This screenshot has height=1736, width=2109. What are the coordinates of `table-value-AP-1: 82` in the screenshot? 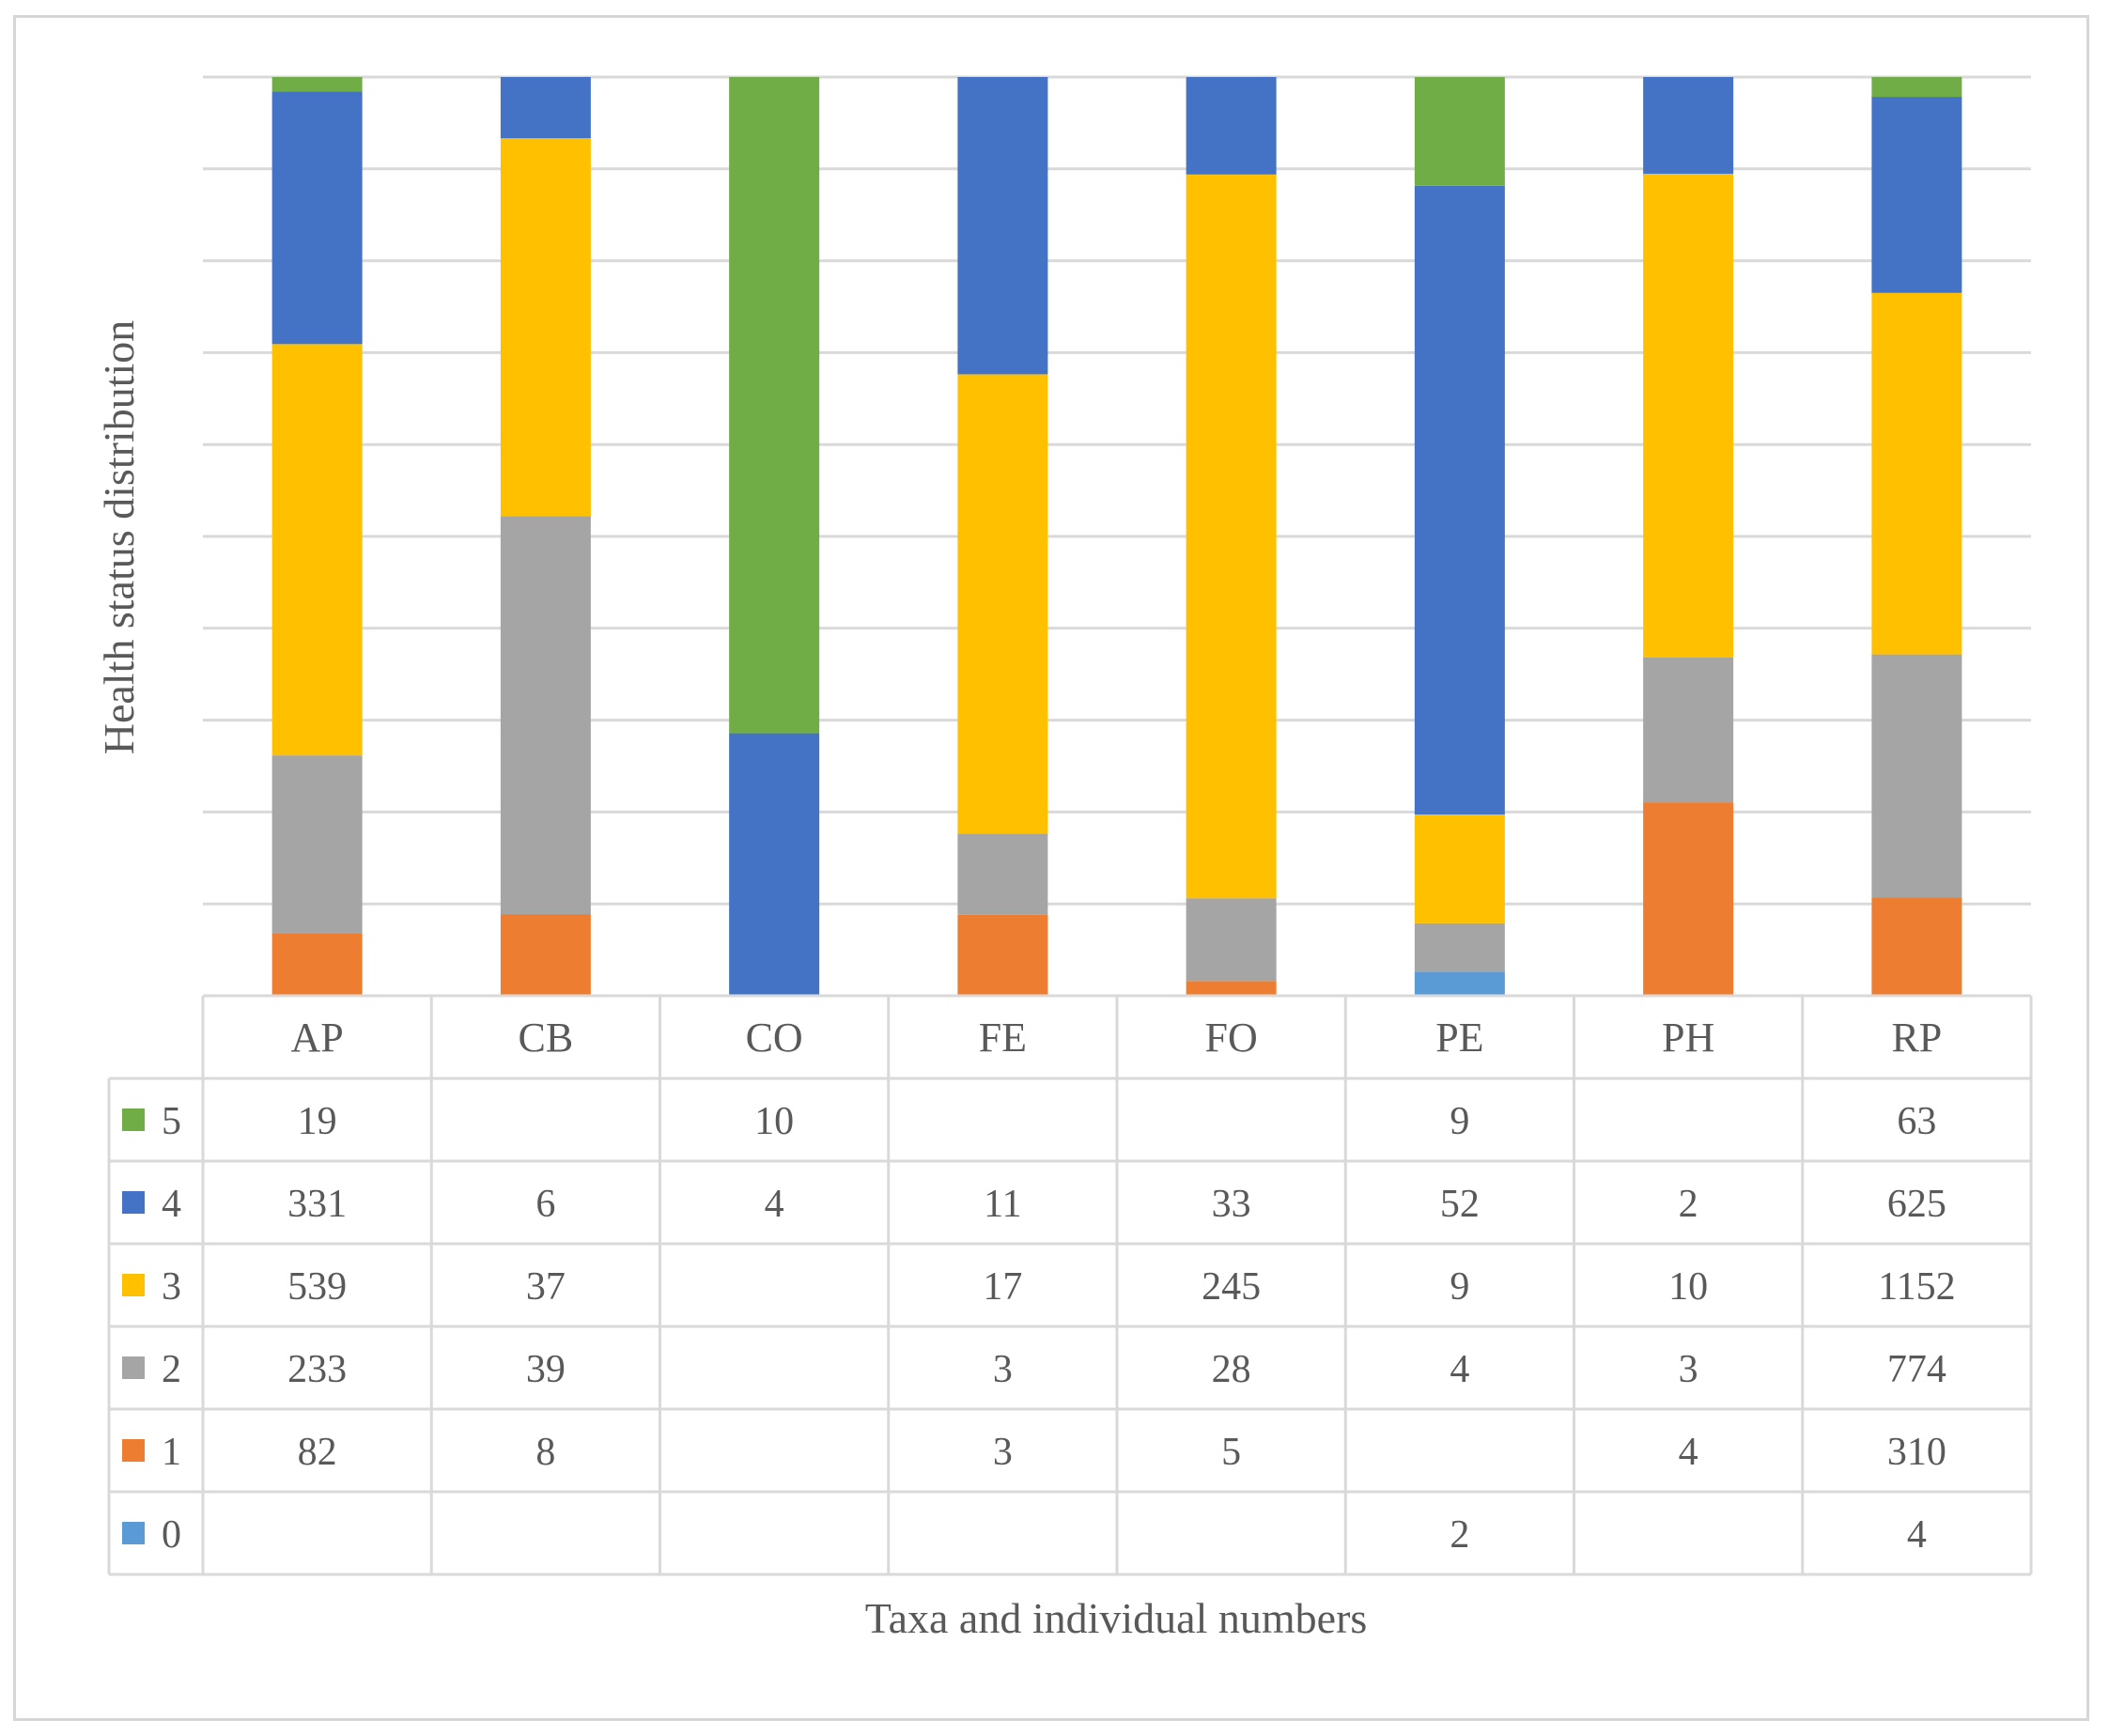 It's located at (317, 1452).